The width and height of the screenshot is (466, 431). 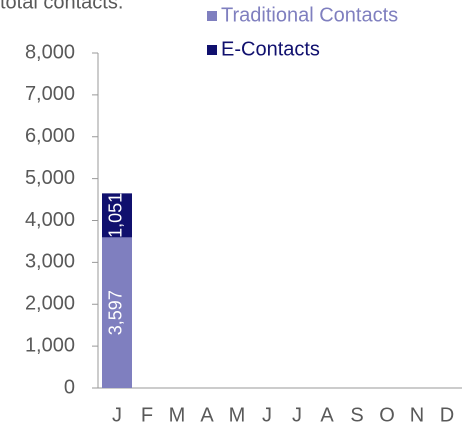 I want to click on x-tick-label: S, so click(x=356, y=415).